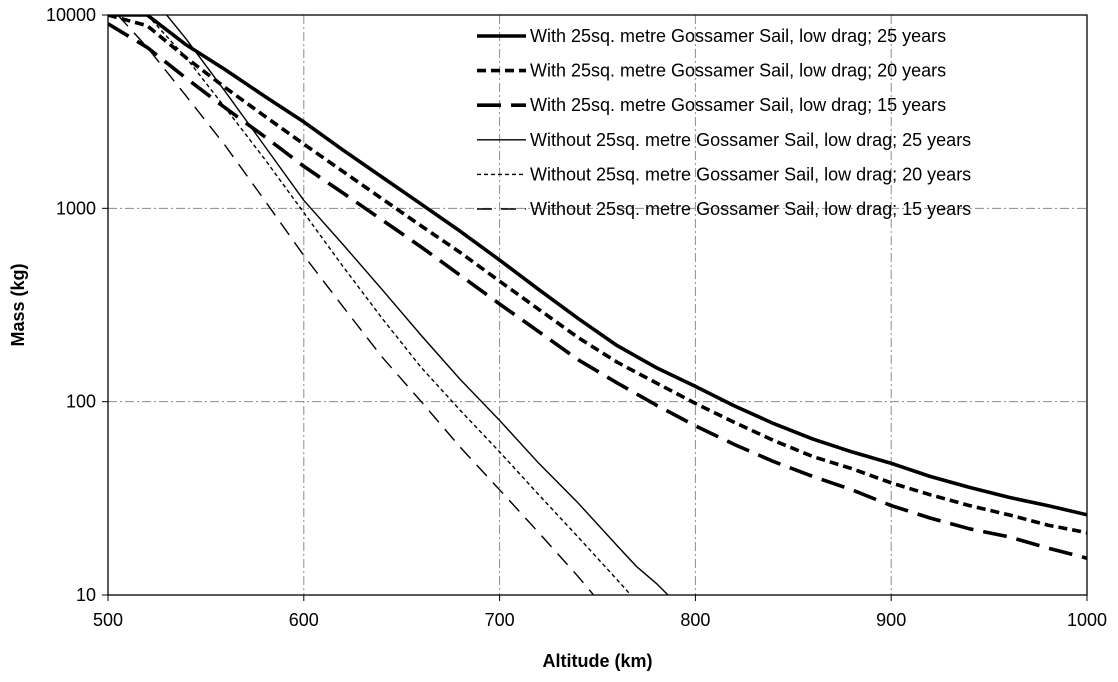  I want to click on y-tick-label: 100, so click(81, 402).